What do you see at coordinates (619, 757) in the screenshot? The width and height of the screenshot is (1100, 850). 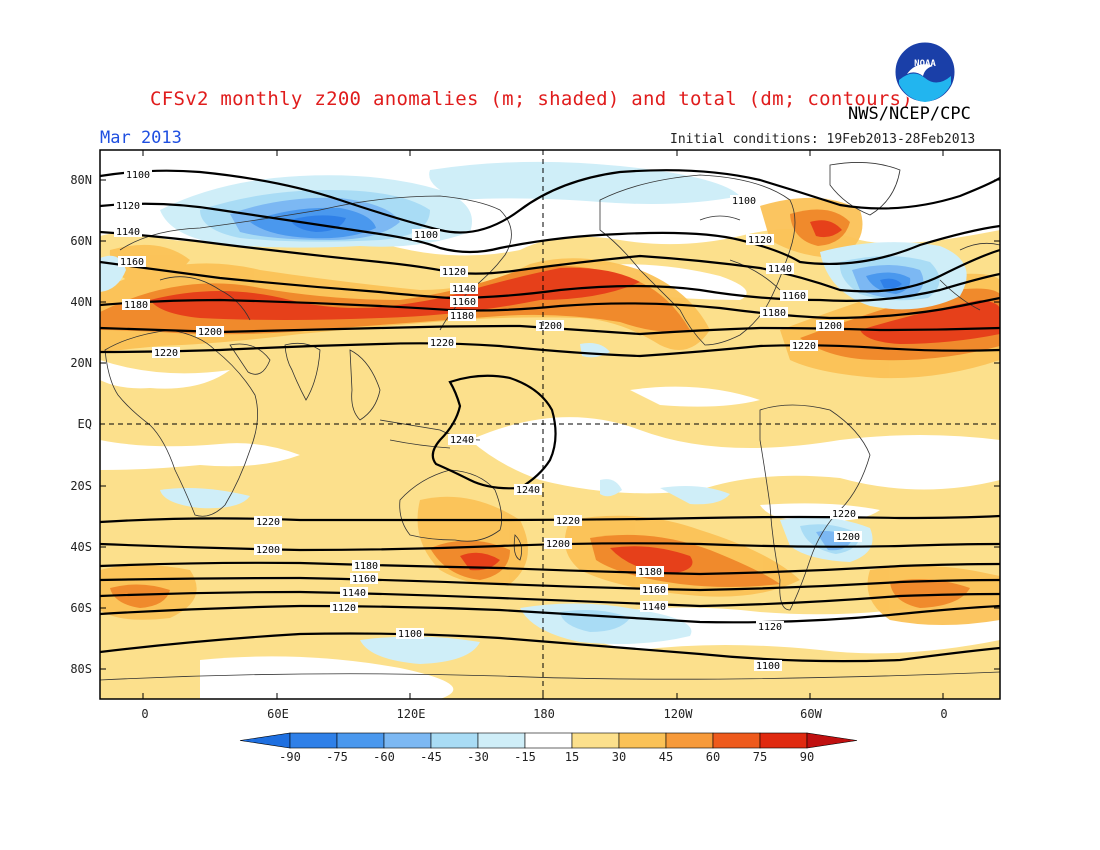 I see `colorbar-label: 30` at bounding box center [619, 757].